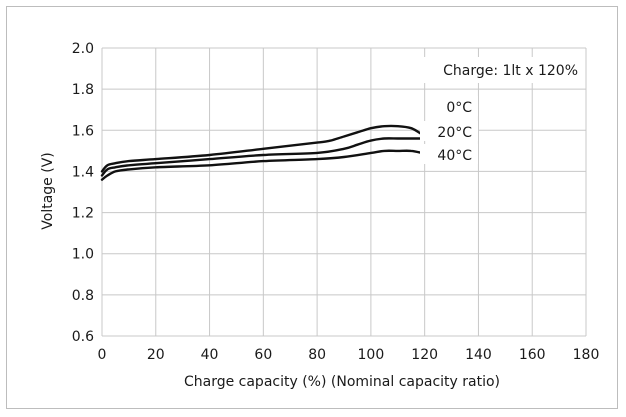 This screenshot has width=626, height=417. I want to click on x-tick-label: 0, so click(102, 355).